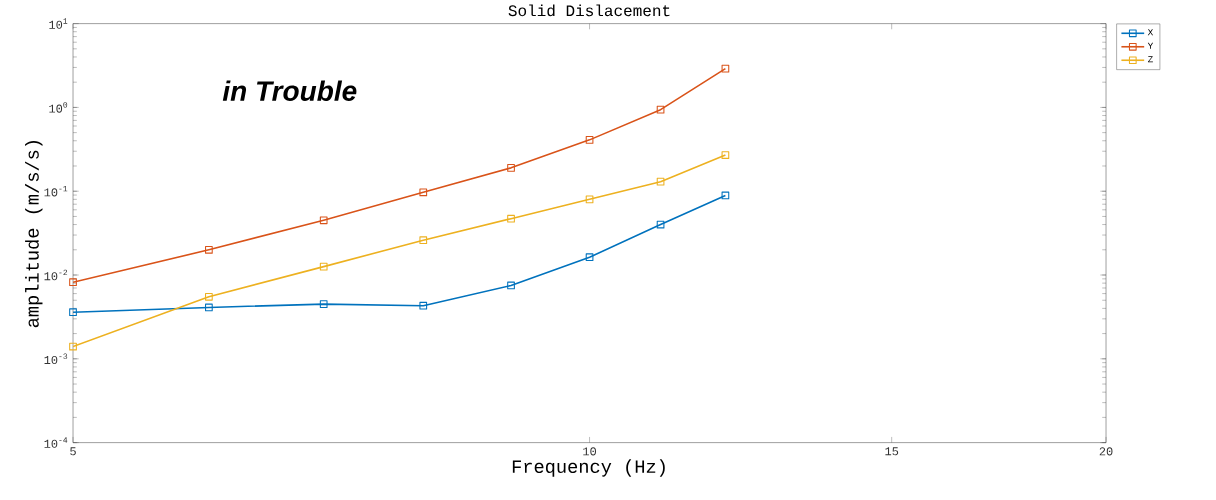  I want to click on legend-label: X, so click(1150, 32).